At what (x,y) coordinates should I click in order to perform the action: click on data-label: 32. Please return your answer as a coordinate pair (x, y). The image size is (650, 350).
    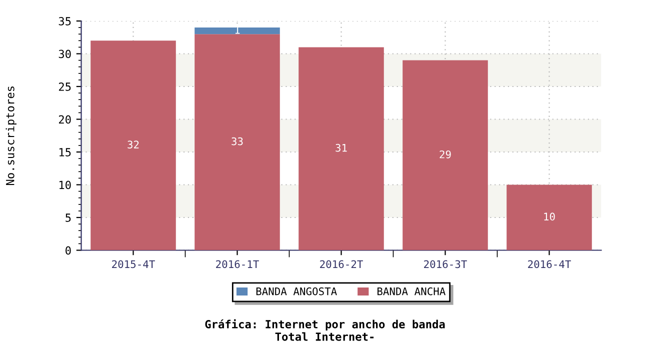
    Looking at the image, I should click on (133, 144).